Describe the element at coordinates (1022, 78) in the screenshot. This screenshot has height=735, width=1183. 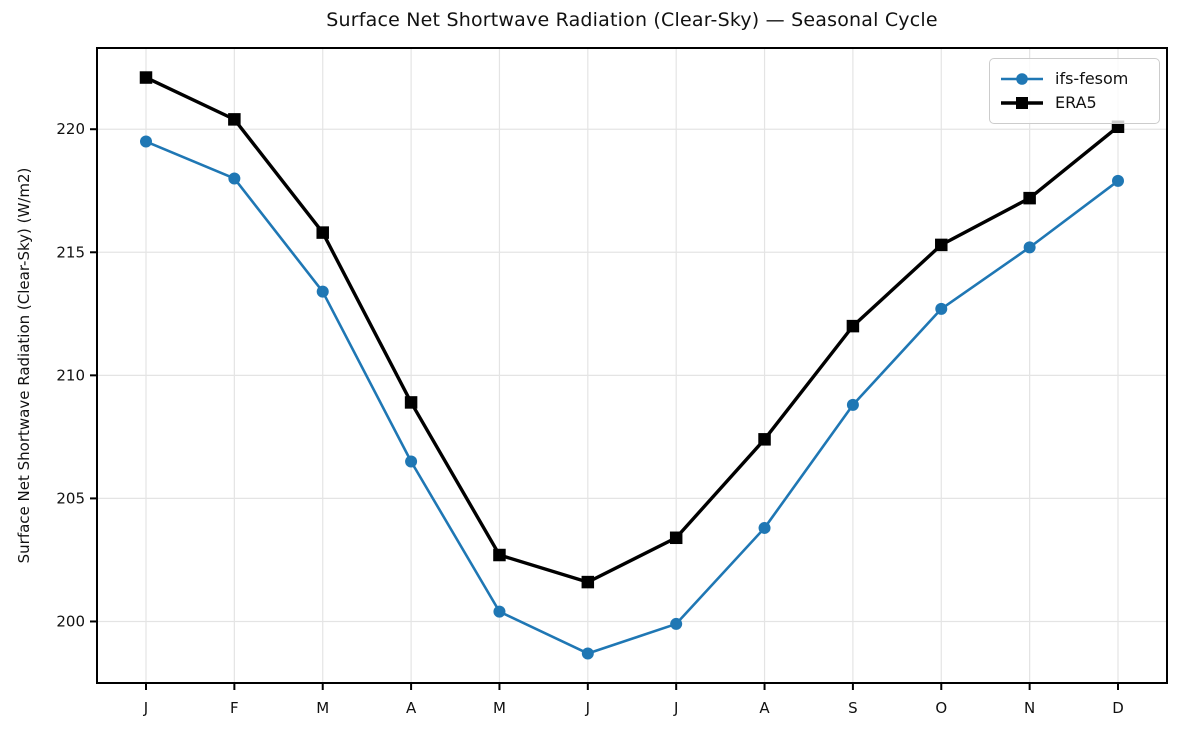
I see `line-circle-marker-icon` at that location.